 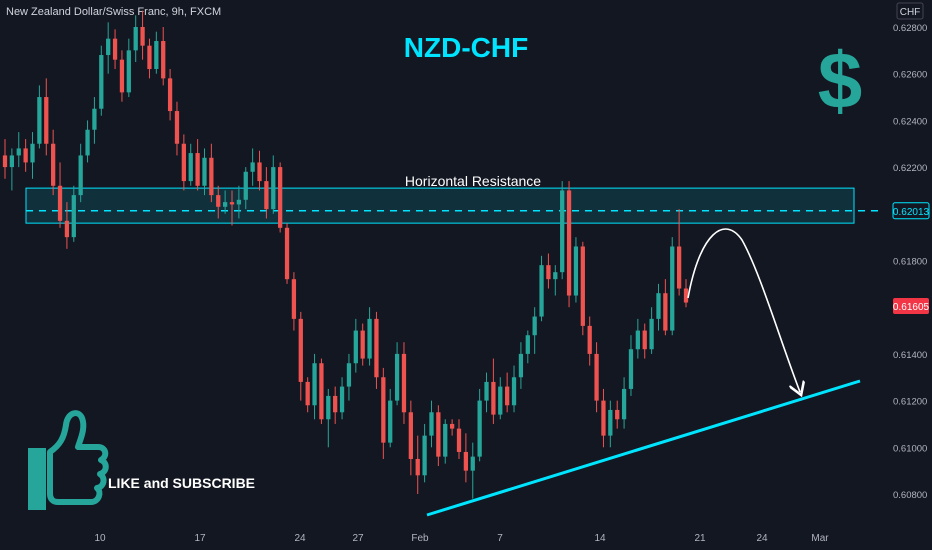 I want to click on resistance-price-tag: 0.62013, so click(x=911, y=211).